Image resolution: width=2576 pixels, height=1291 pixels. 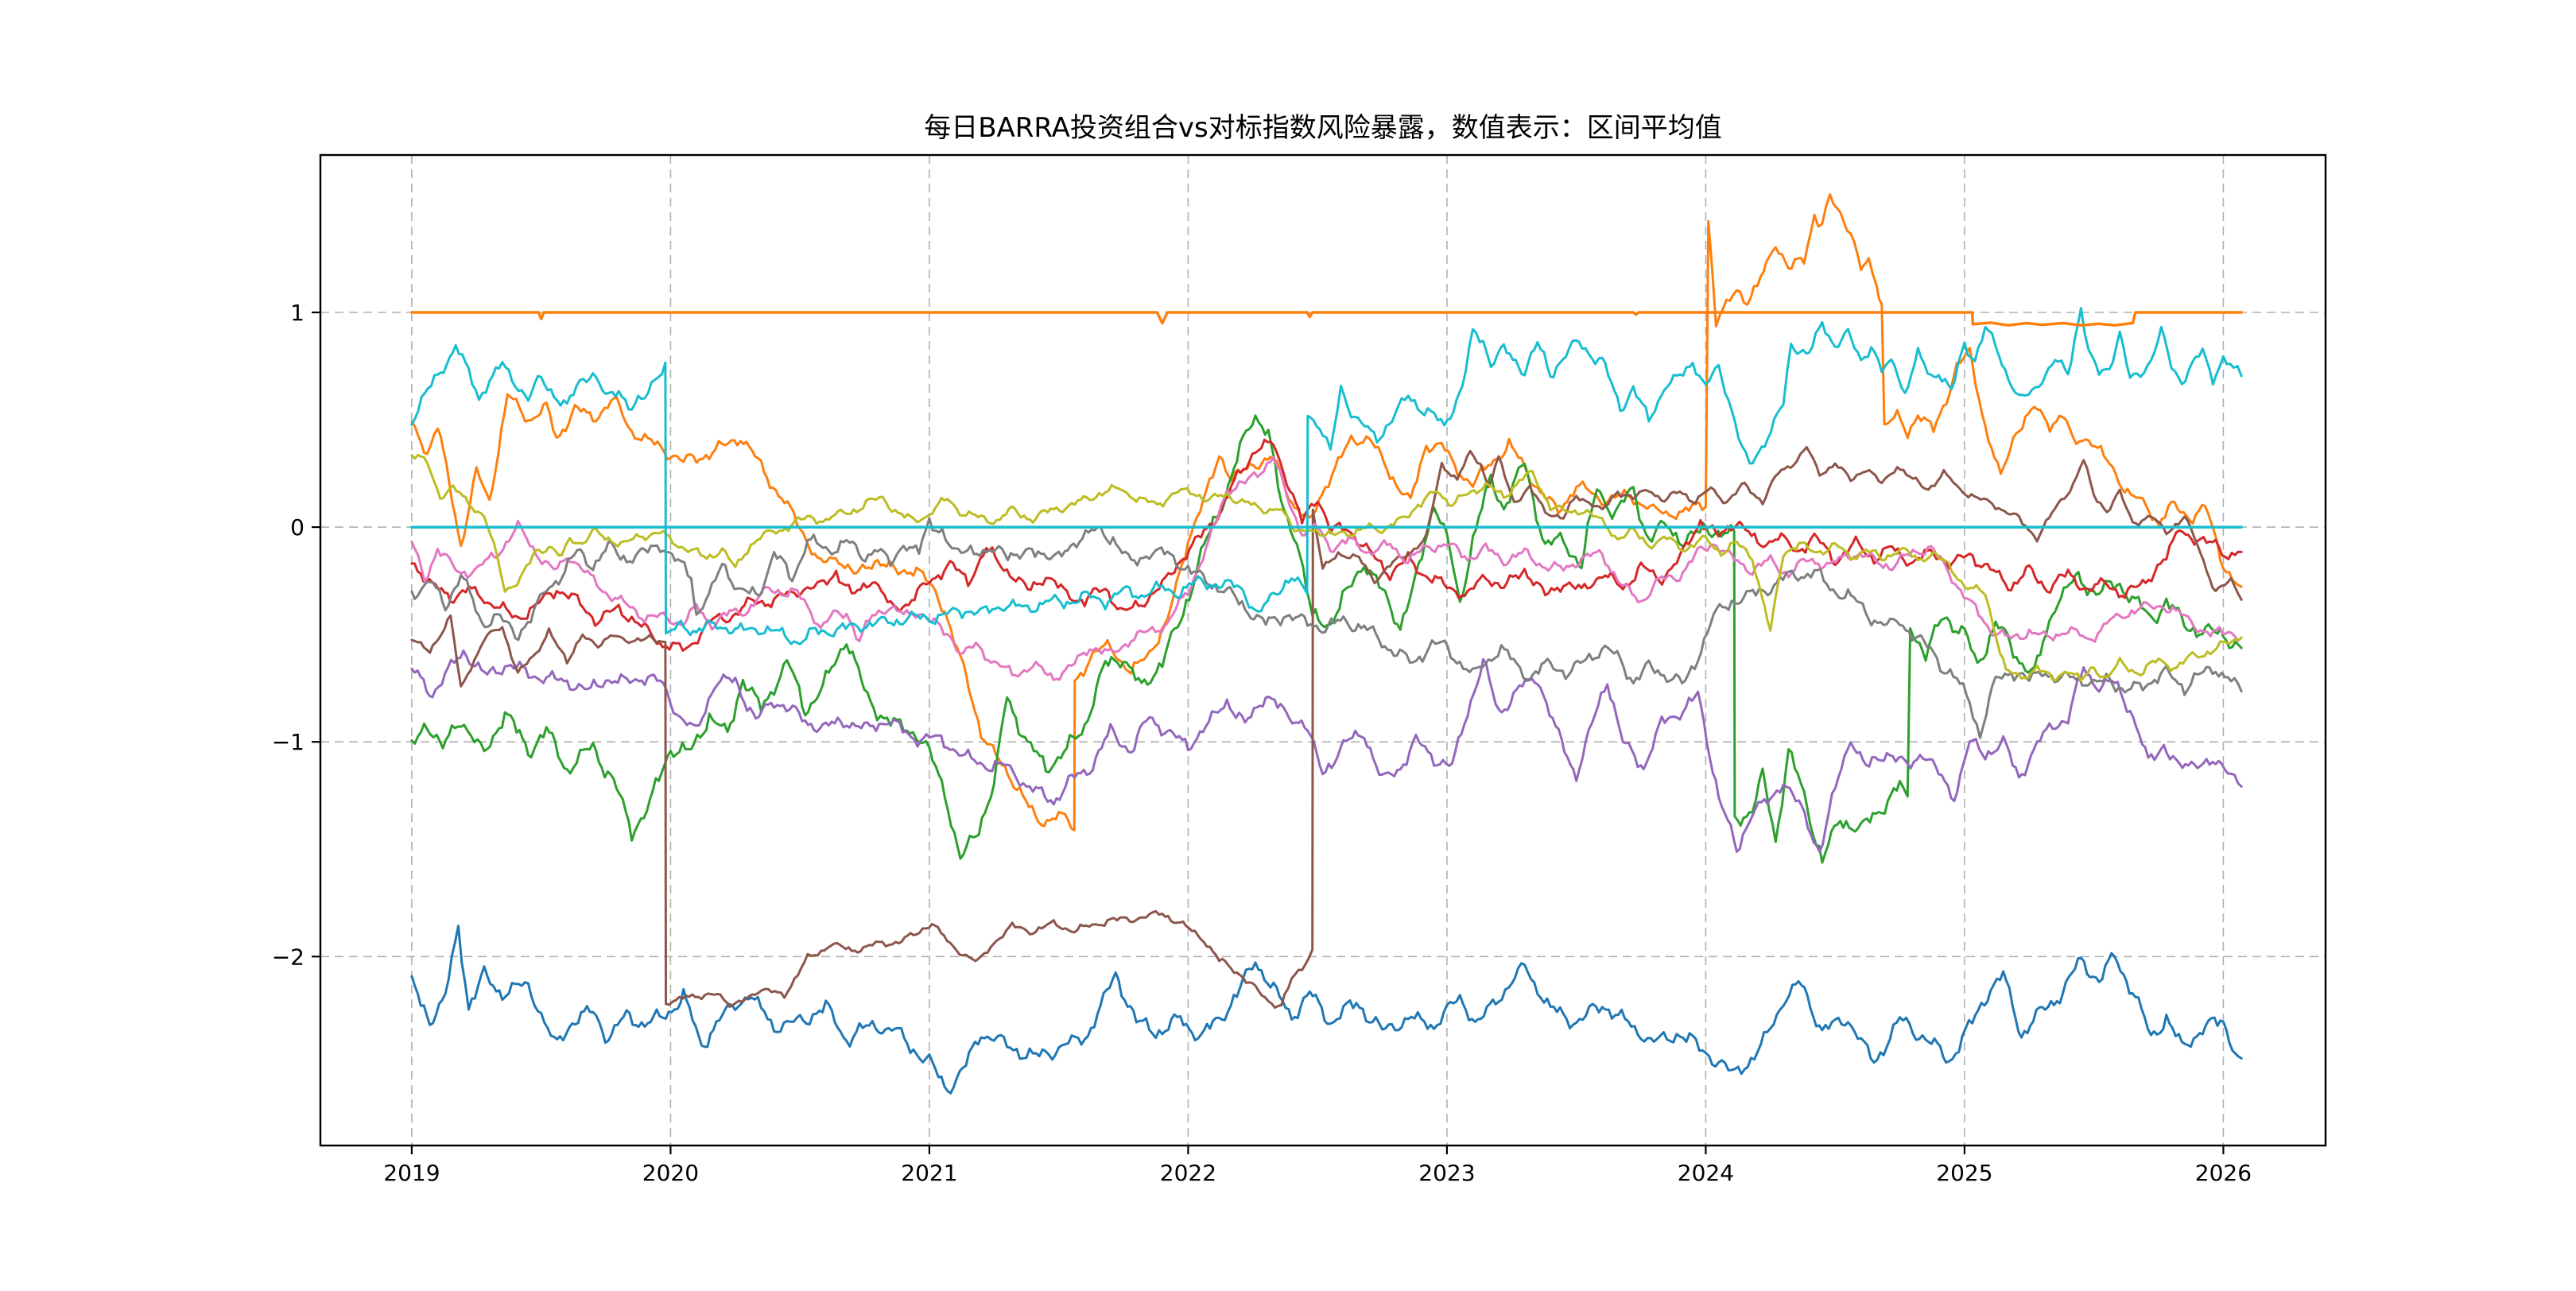 I want to click on x-tick-label-2019: 2019, so click(x=412, y=1173).